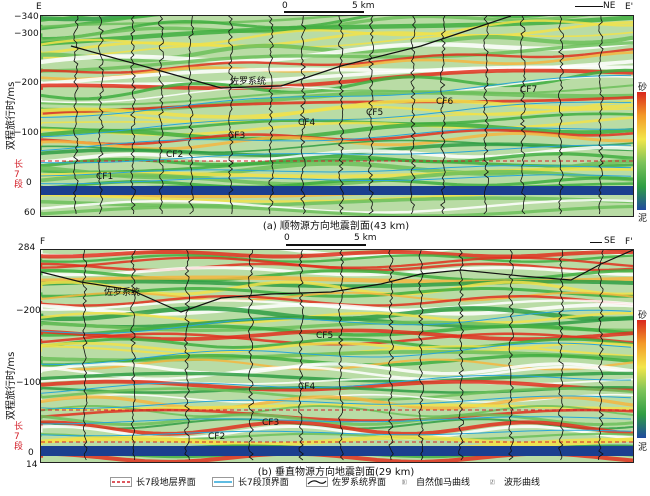 The height and width of the screenshot is (496, 650). I want to click on ytick-a-1: −300, so click(26, 34).